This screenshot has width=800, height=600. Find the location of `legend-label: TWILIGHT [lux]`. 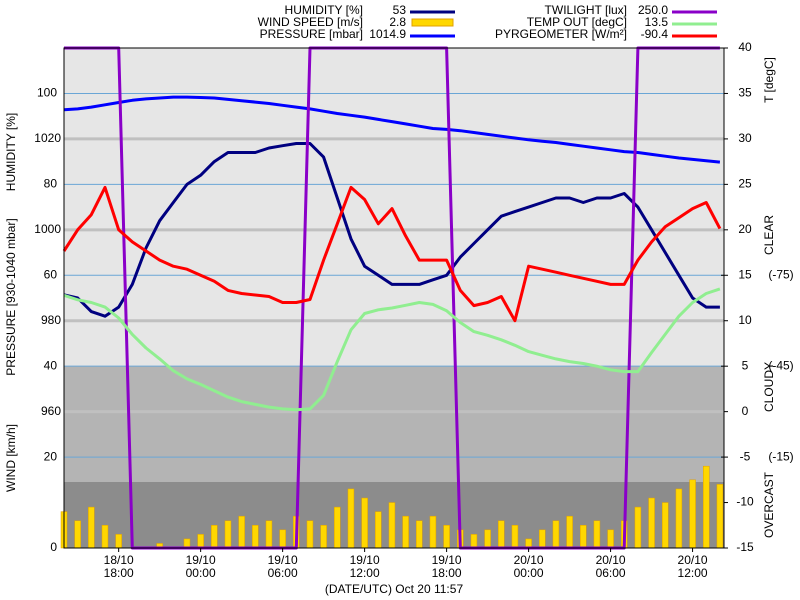

legend-label: TWILIGHT [lux] is located at coordinates (586, 10).